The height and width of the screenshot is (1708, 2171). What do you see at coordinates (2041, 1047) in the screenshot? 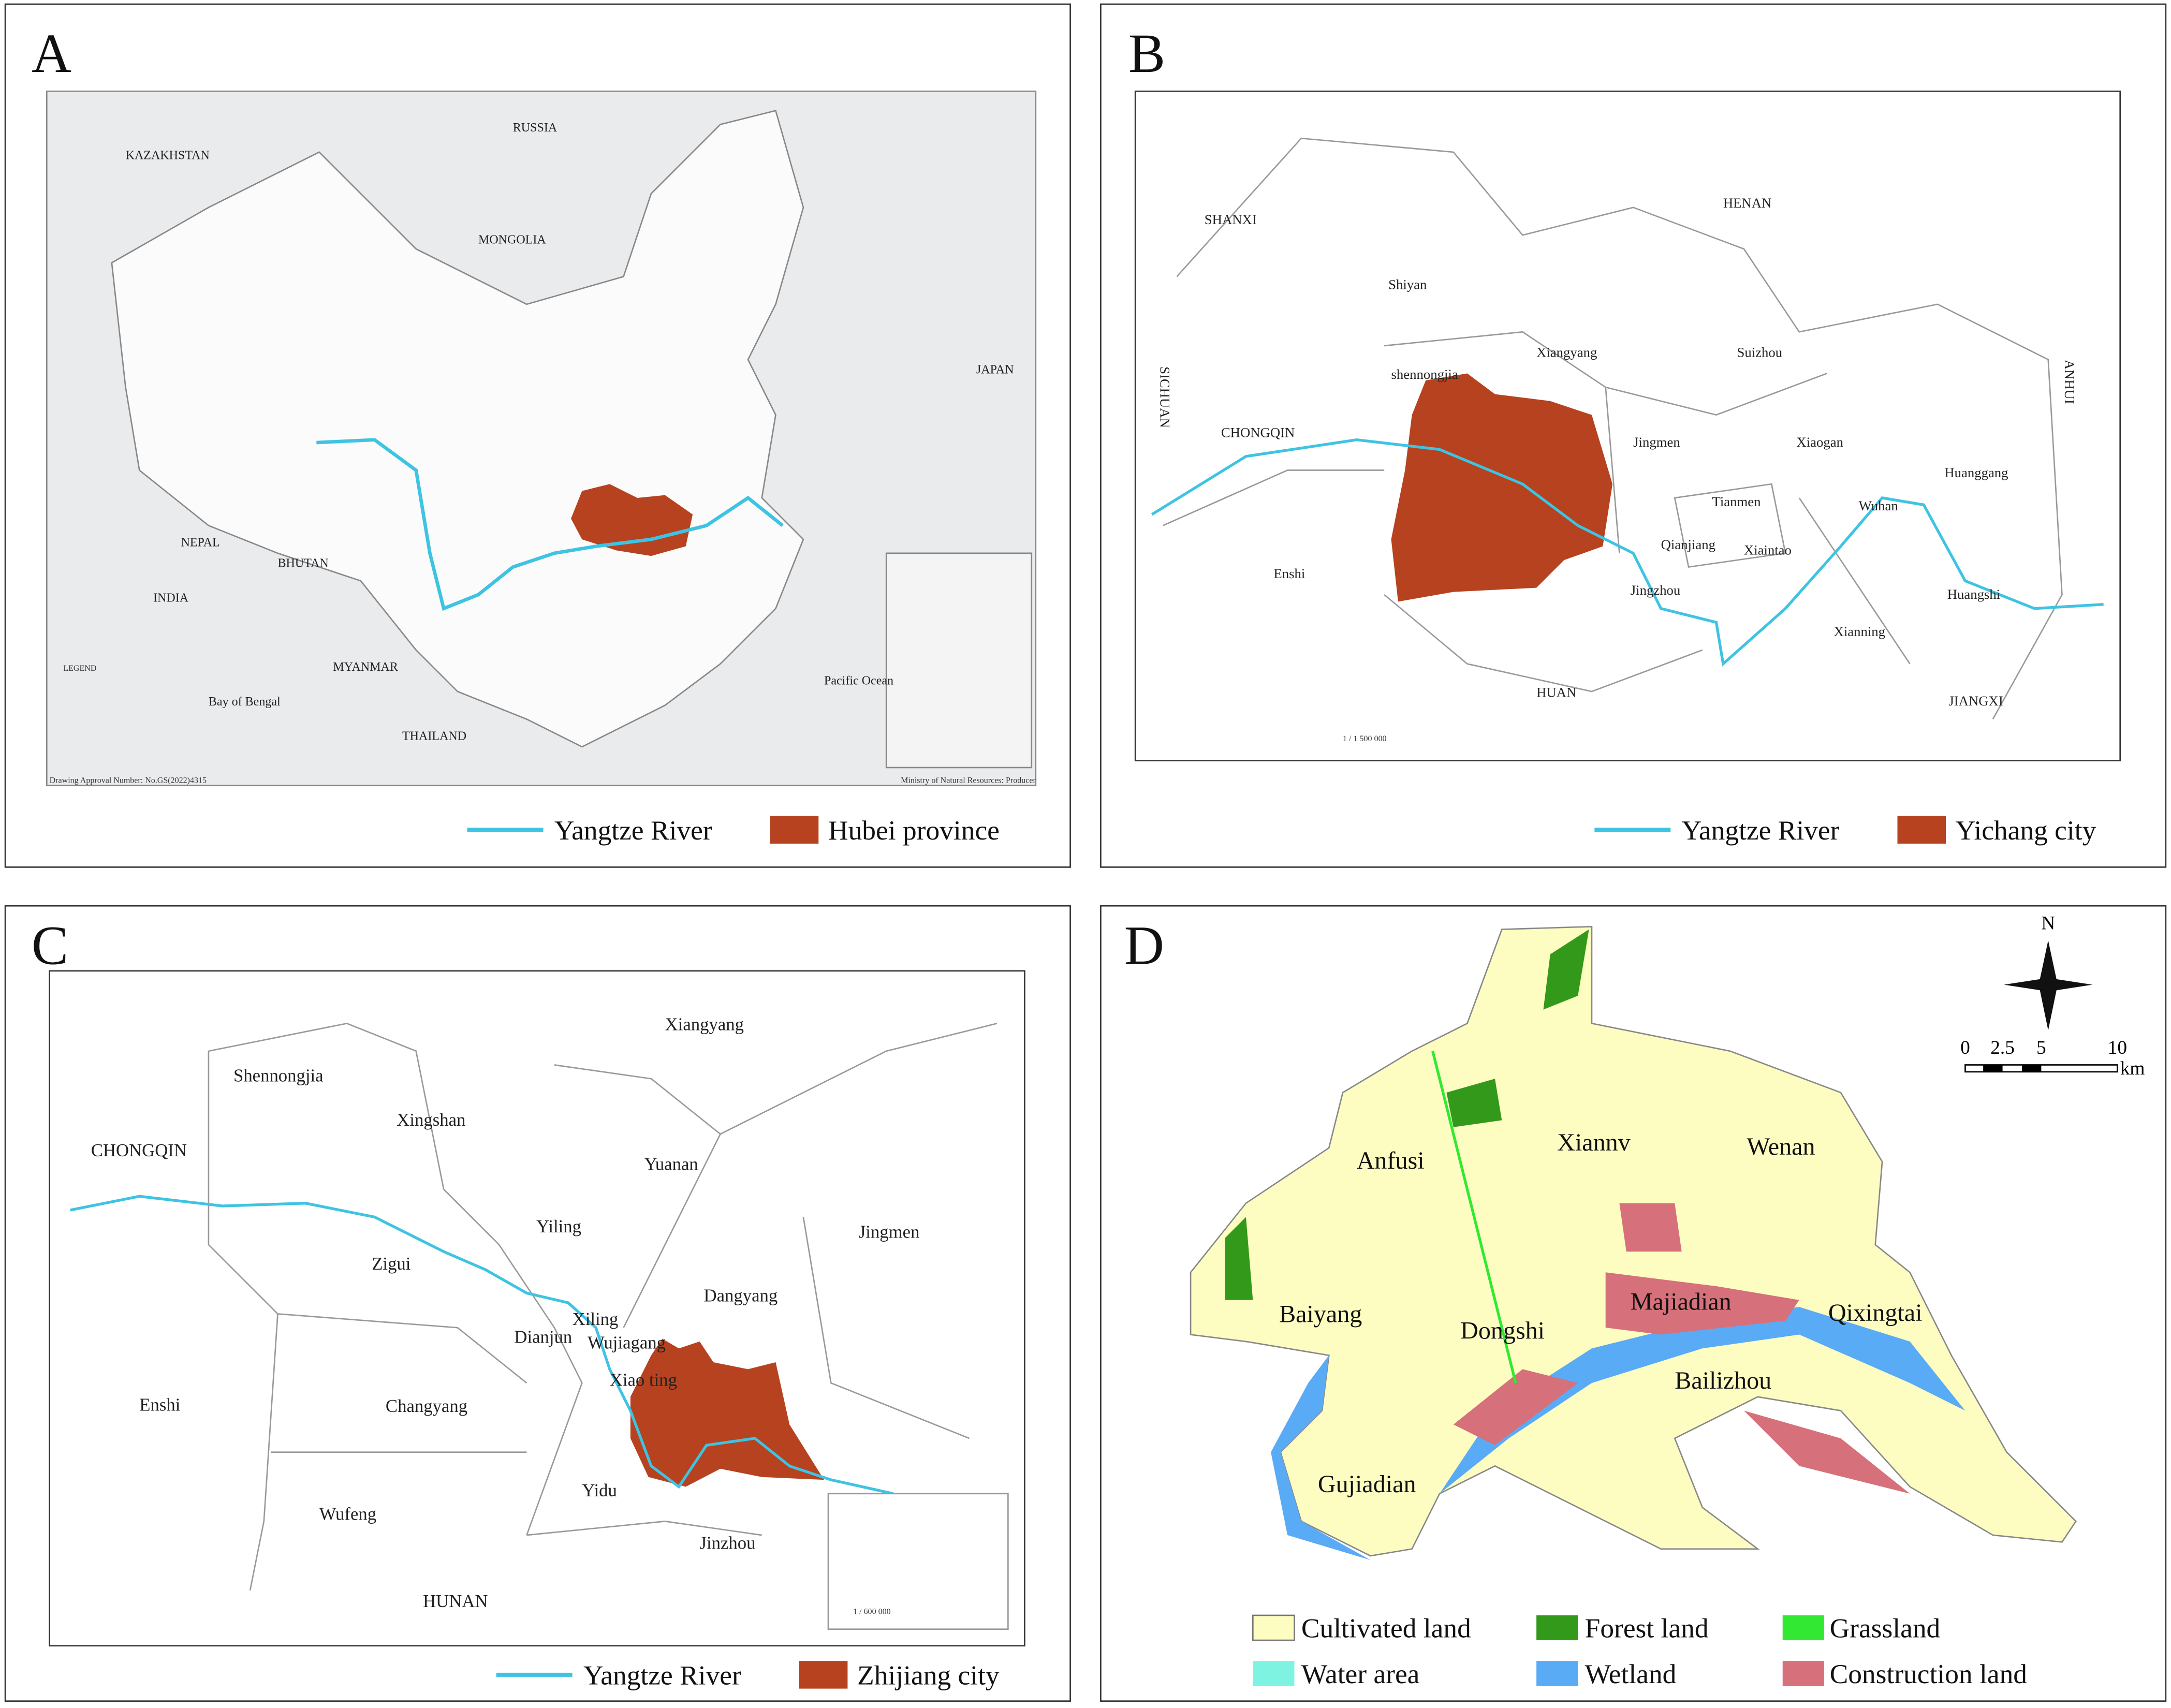
I see `scale-tick: 5` at bounding box center [2041, 1047].